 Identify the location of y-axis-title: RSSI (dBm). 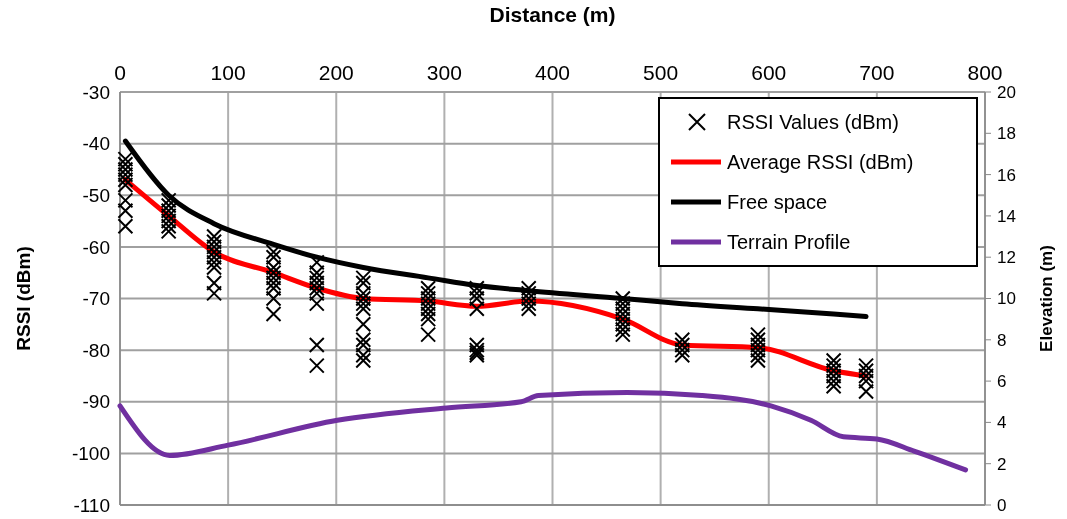
(23, 298).